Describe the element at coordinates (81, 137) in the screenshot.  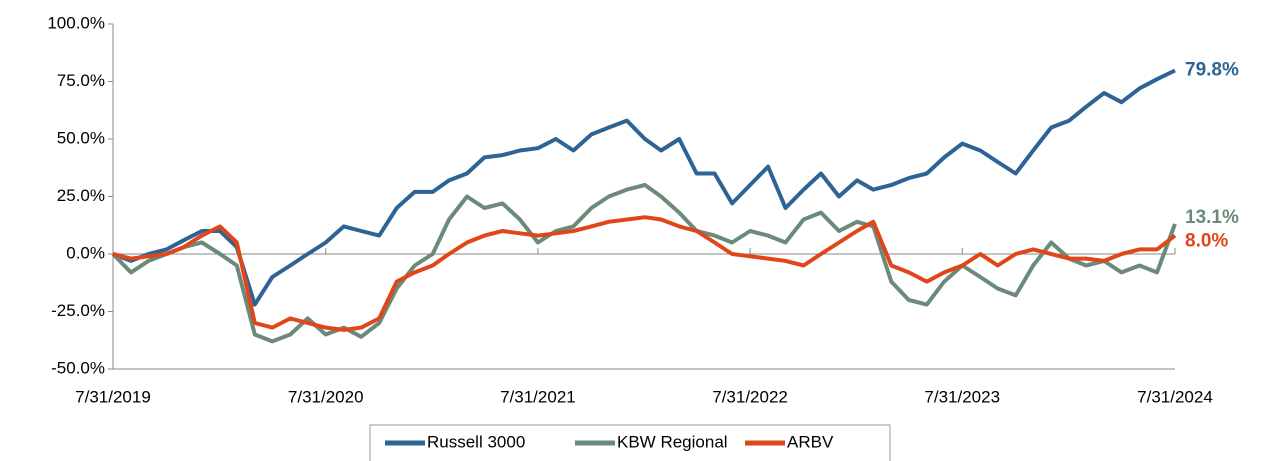
I see `y-tick-label: 50.0%` at that location.